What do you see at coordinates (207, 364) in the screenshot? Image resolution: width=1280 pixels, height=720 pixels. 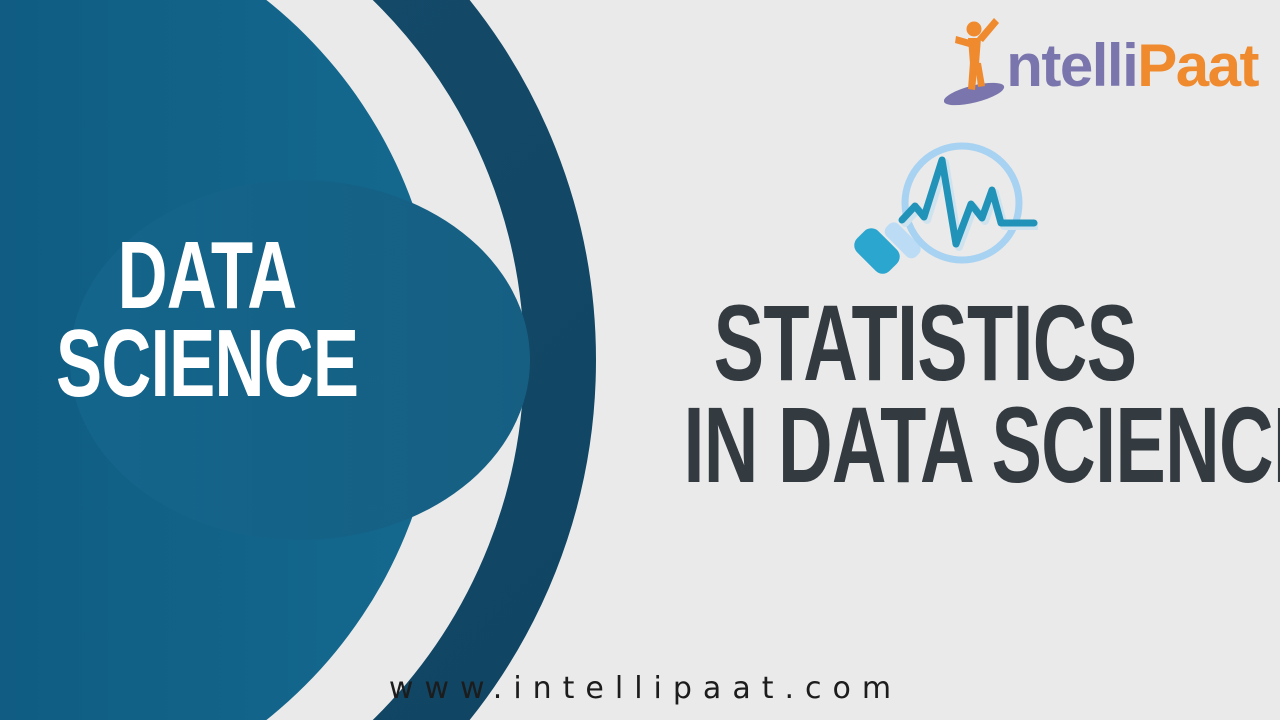 I see `left-headline-line-2: SCIENCE` at bounding box center [207, 364].